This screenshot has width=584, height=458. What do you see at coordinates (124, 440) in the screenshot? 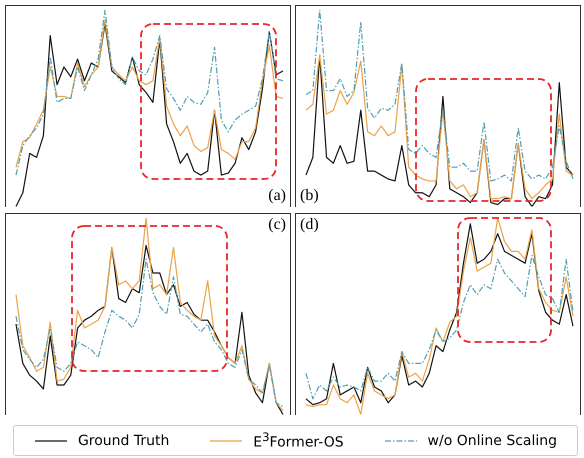
I see `legend-label: Ground Truth` at bounding box center [124, 440].